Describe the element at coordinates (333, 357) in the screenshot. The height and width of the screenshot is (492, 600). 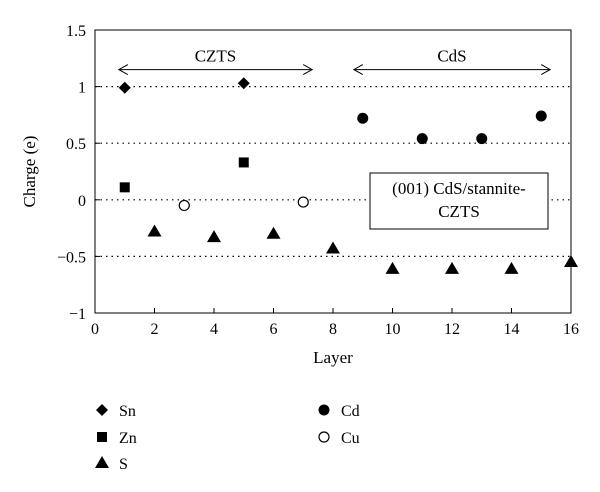
I see `x-axis-label: Layer` at that location.